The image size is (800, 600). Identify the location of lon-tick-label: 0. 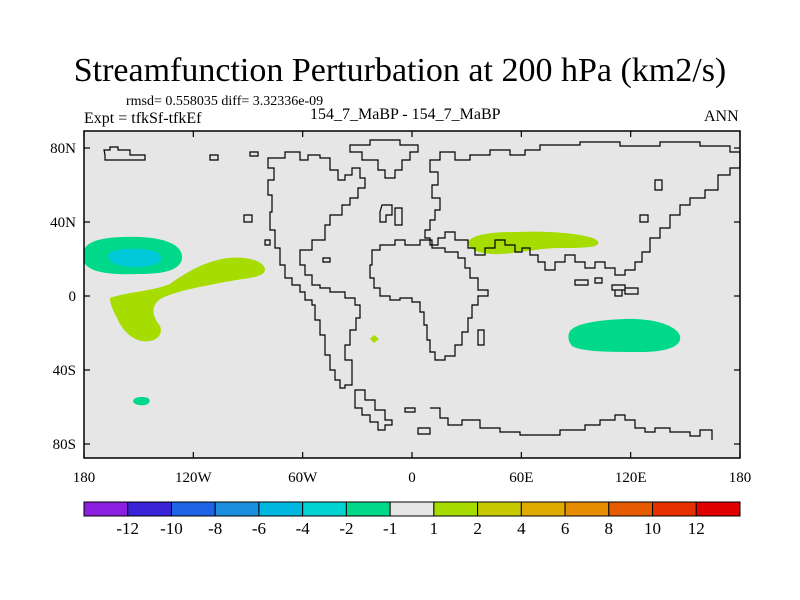
(412, 478).